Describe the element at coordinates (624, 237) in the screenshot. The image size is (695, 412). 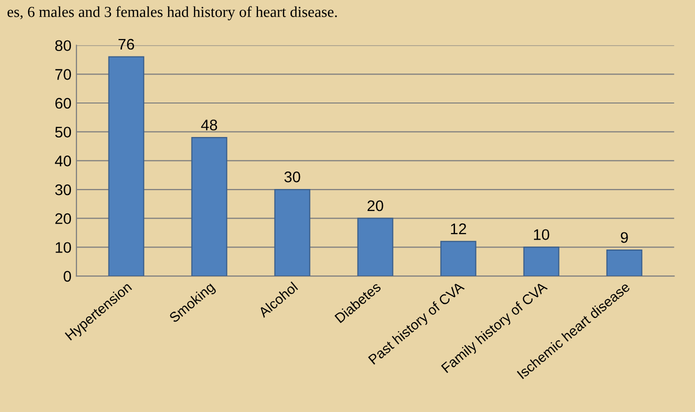
I see `data-label: 9` at that location.